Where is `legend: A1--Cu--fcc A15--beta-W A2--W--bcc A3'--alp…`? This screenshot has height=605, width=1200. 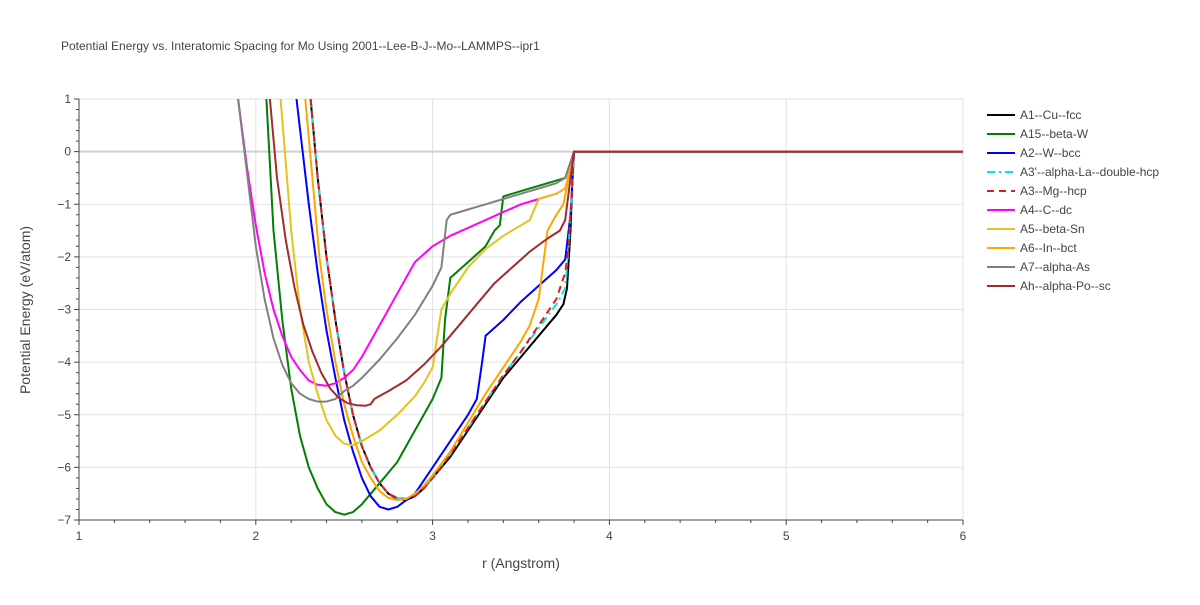
legend: A1--Cu--fcc A15--beta-W A2--W--bcc A3'--alp… is located at coordinates (1073, 200).